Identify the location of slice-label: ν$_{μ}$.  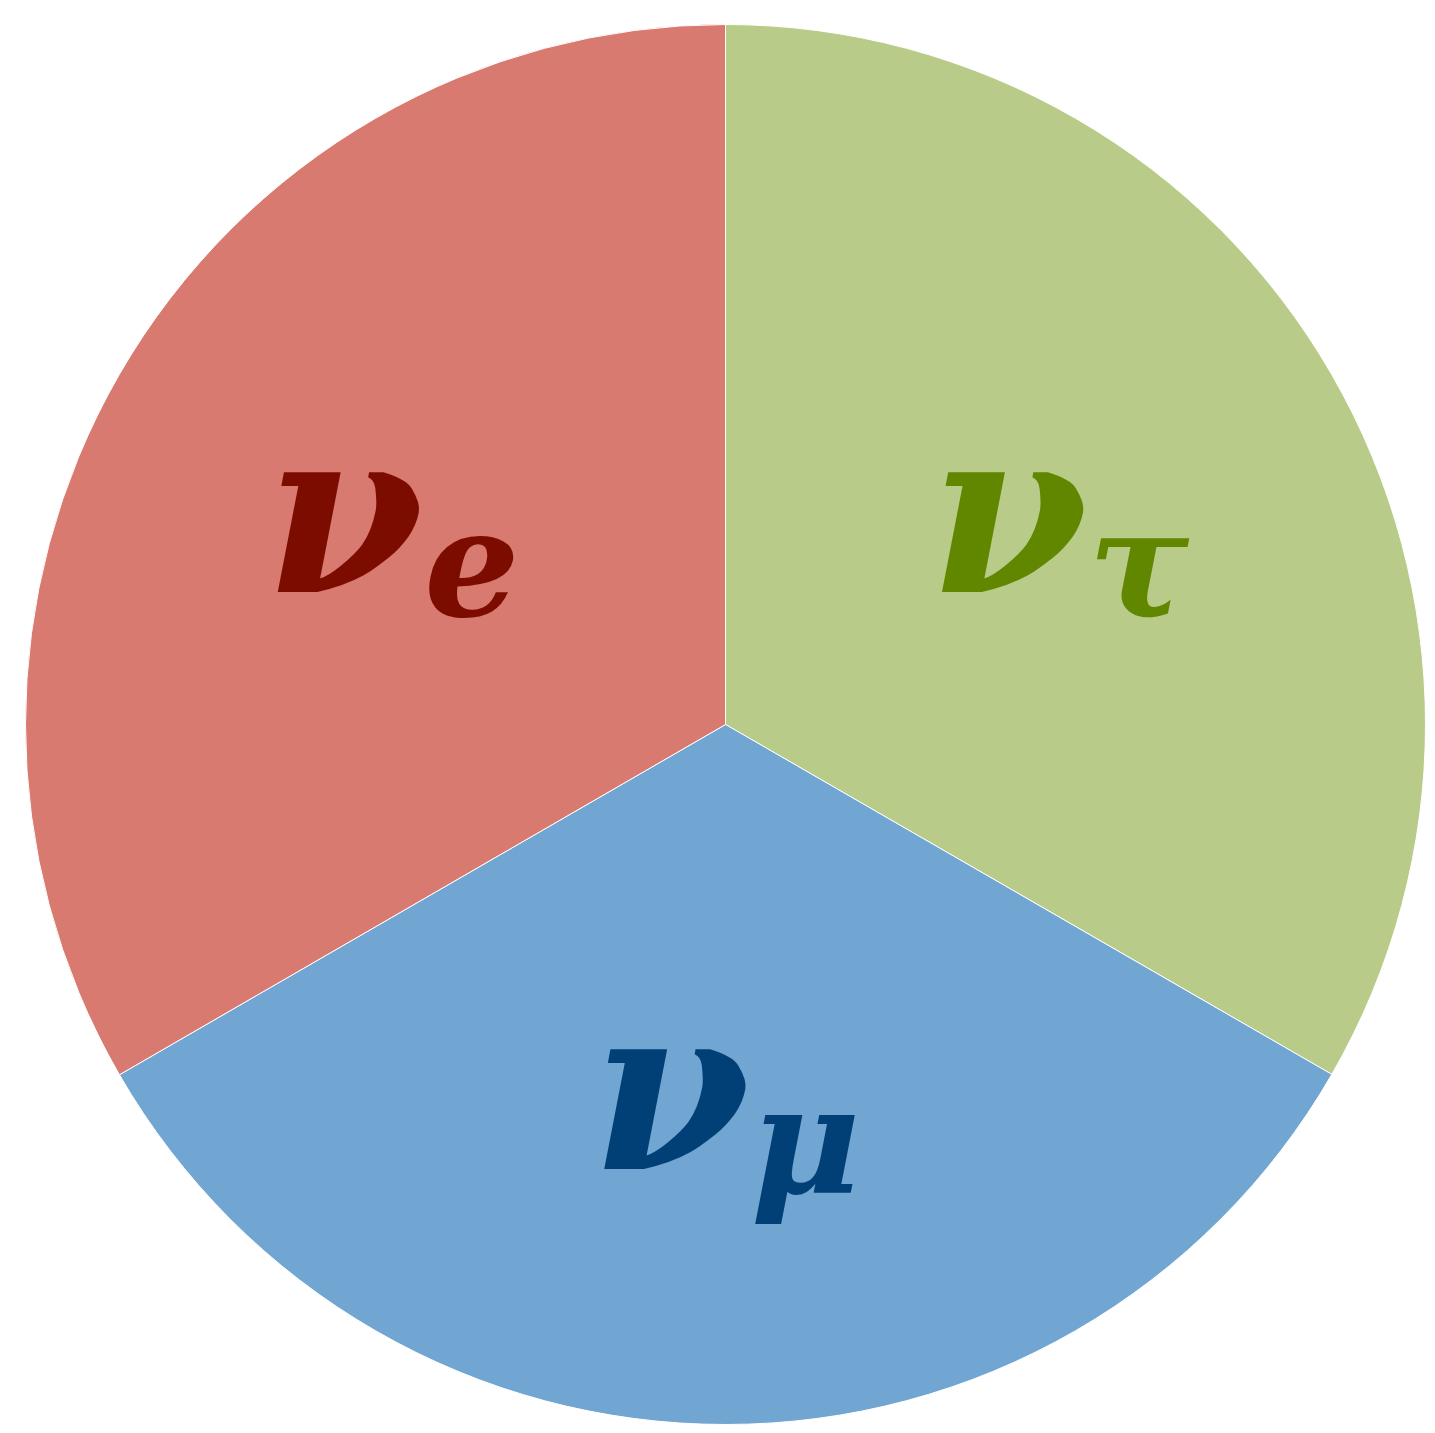
(725, 1091).